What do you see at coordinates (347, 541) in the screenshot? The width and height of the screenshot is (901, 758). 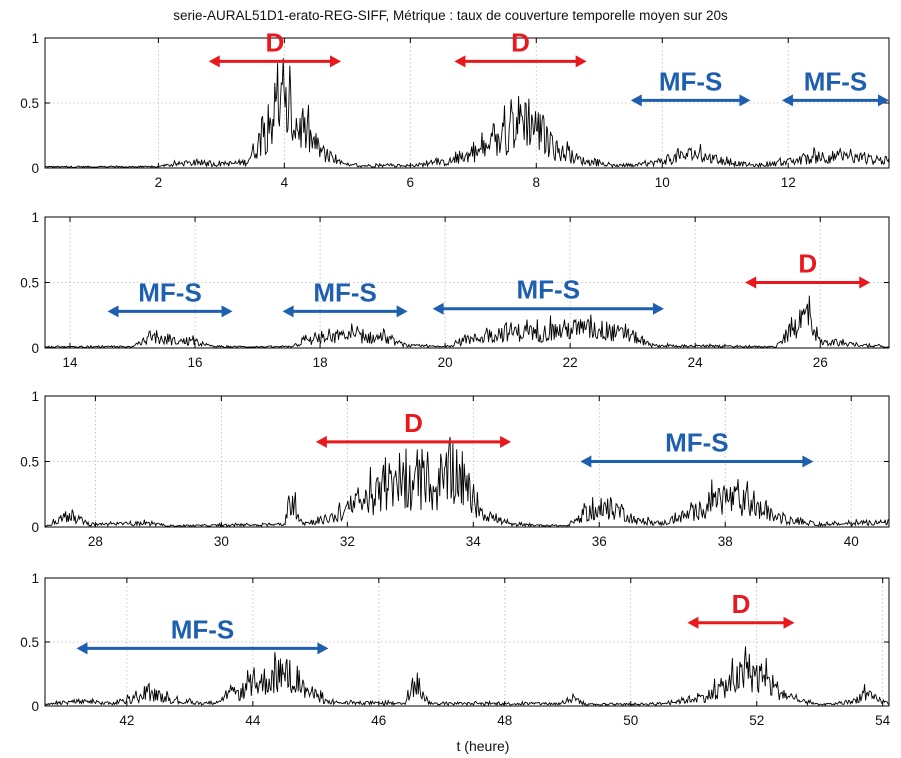 I see `x-tick-label: 32` at bounding box center [347, 541].